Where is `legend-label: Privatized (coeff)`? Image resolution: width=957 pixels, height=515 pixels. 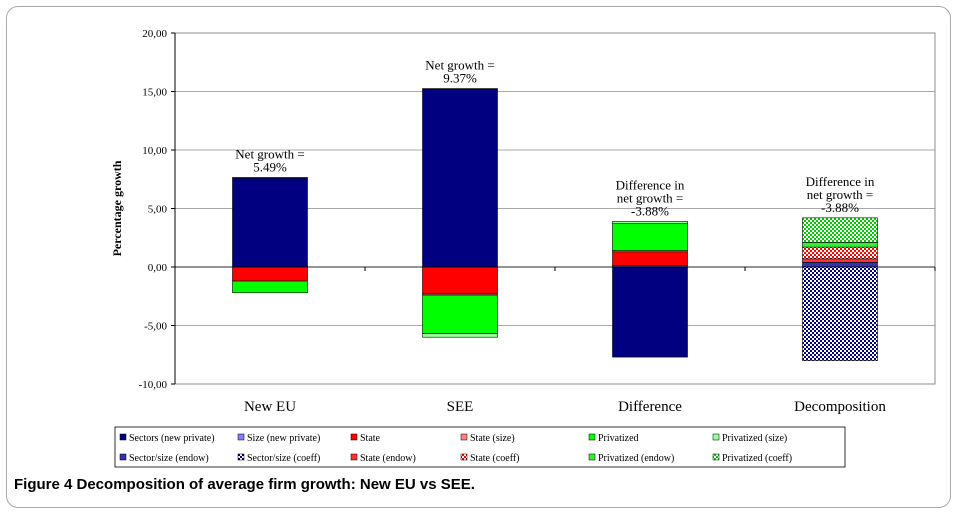 legend-label: Privatized (coeff) is located at coordinates (757, 458).